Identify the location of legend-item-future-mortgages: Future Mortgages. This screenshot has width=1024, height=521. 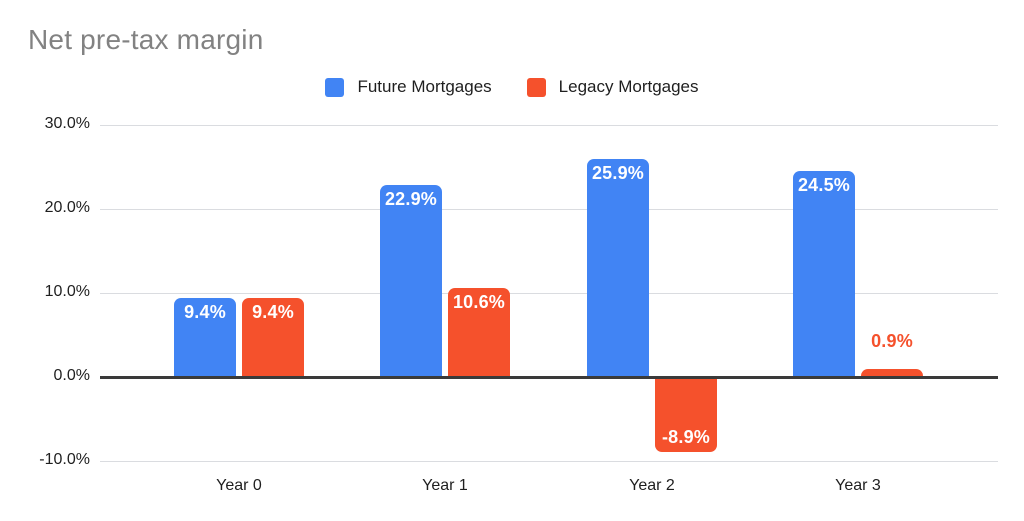
(408, 87).